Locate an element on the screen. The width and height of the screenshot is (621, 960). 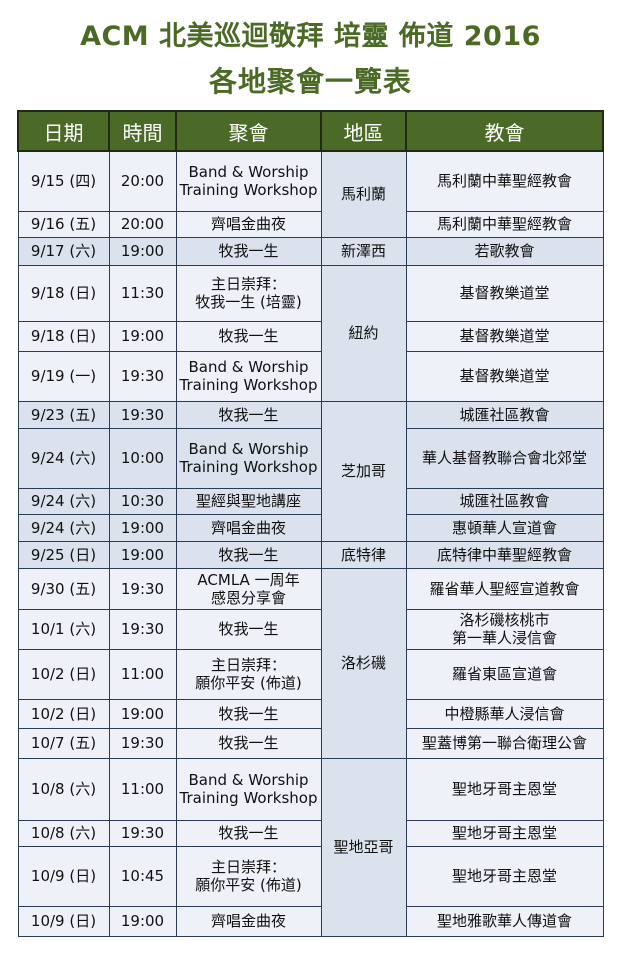
church-line: 若歌教會 is located at coordinates (504, 251).